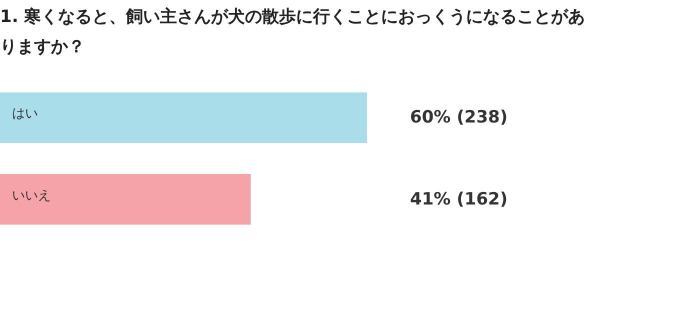  I want to click on y-tick-label: いいえ, so click(31, 196).